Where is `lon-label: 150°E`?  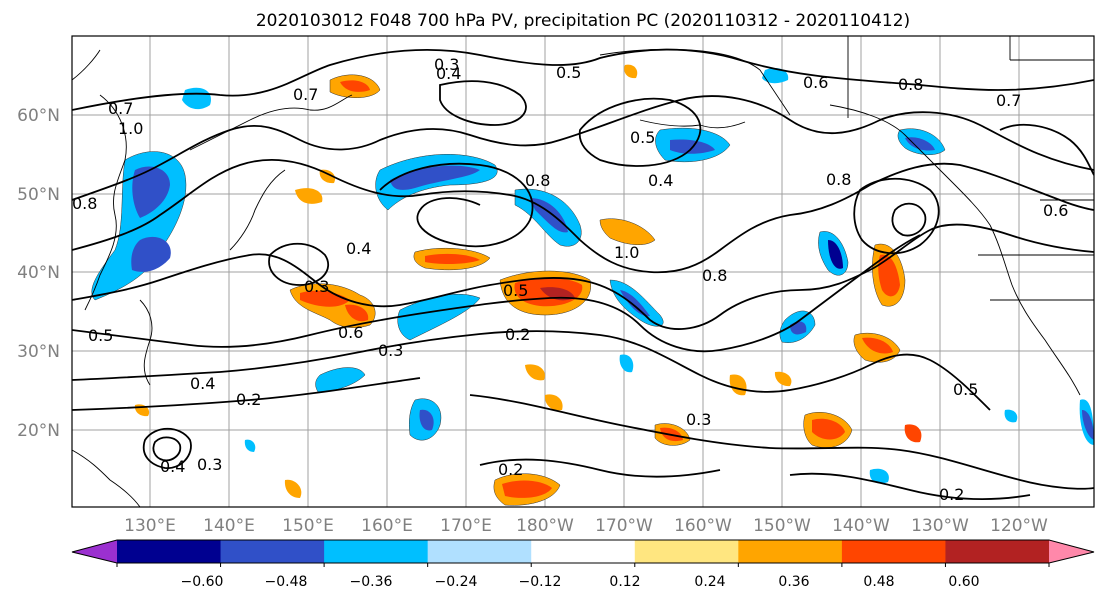 lon-label: 150°E is located at coordinates (308, 526).